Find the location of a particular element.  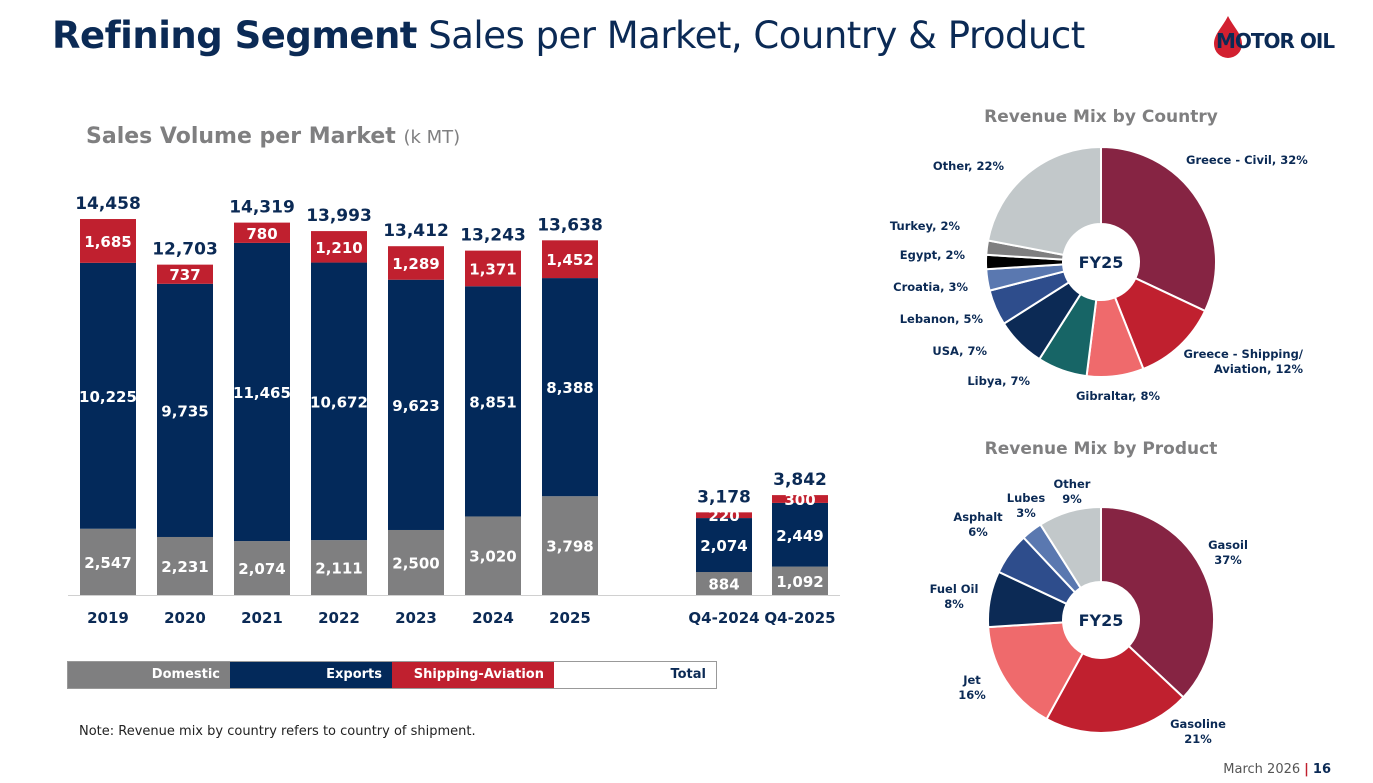

slice-label: Greece - Civil, 32% is located at coordinates (1247, 160).